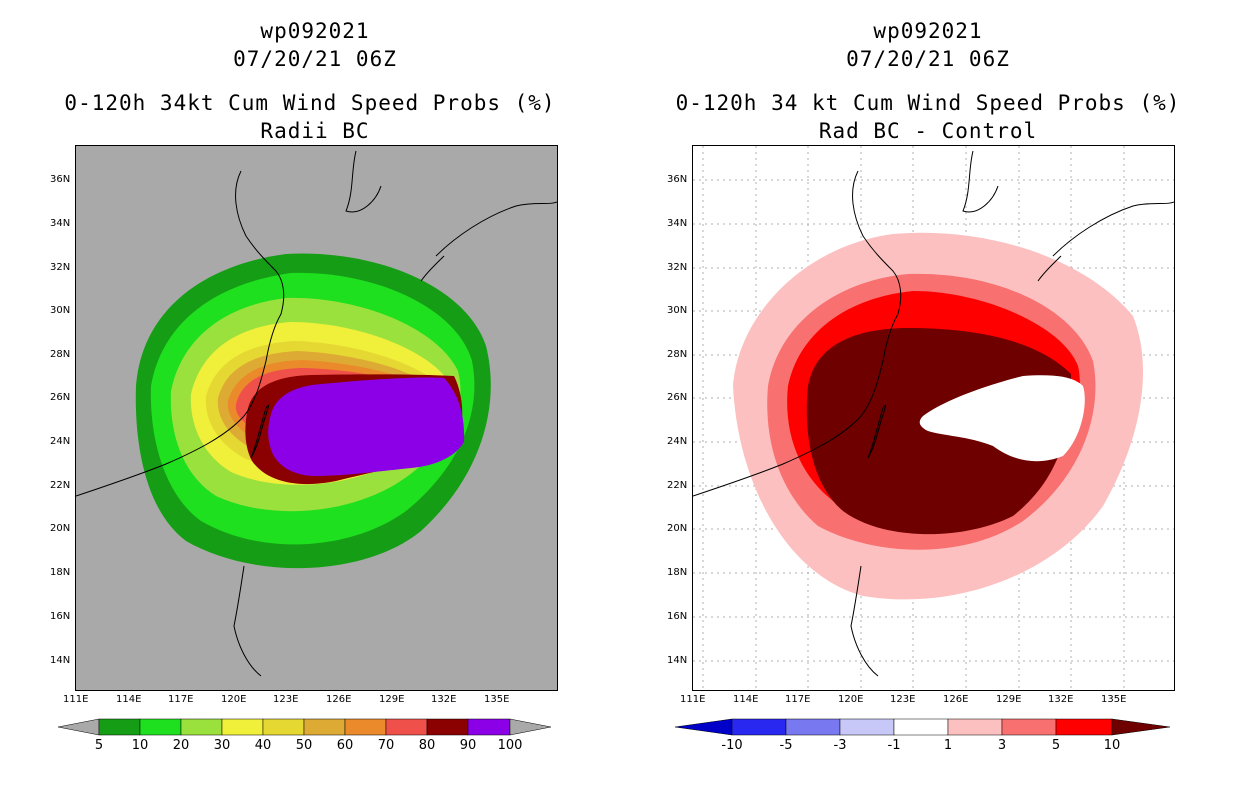 The width and height of the screenshot is (1236, 800). I want to click on colorbar-label: -5, so click(786, 745).